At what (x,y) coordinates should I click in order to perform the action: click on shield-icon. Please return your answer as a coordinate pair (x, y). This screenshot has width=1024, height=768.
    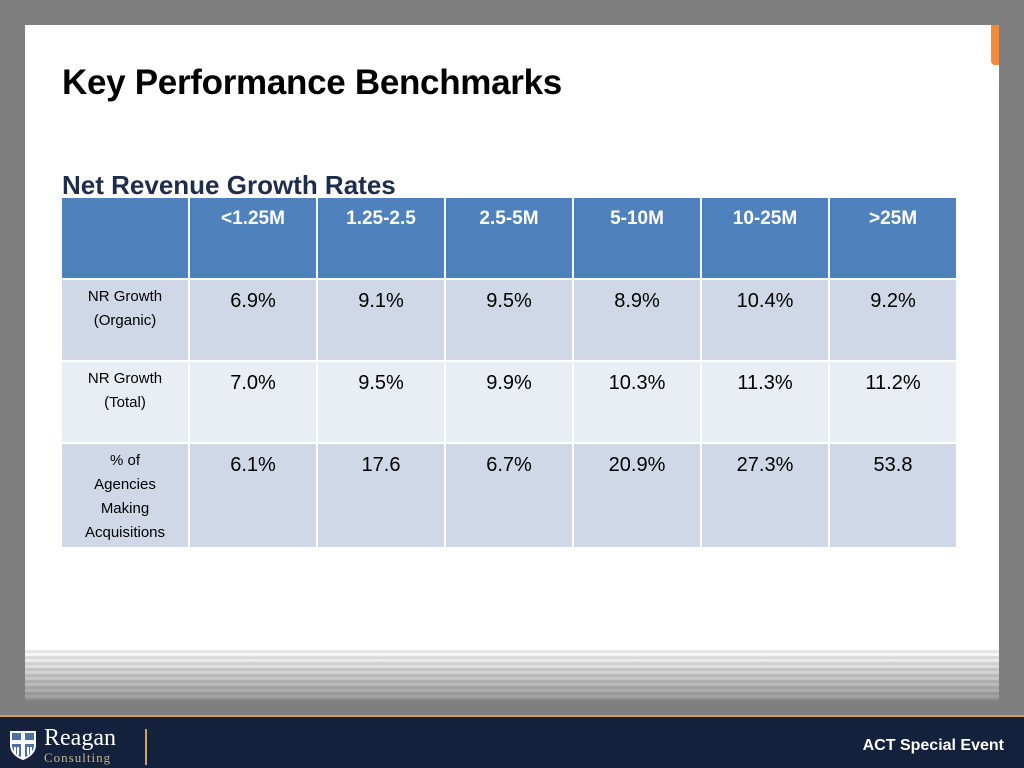
    Looking at the image, I should click on (23, 745).